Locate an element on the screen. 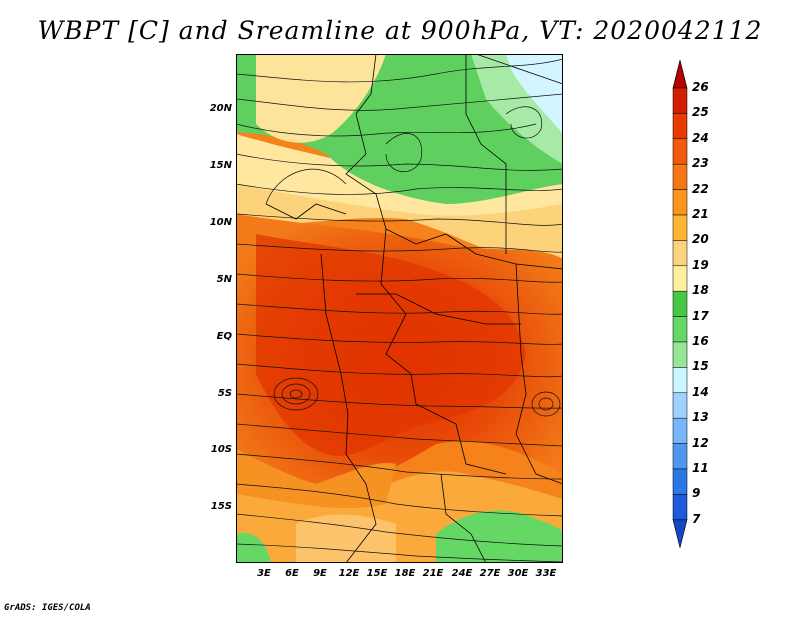 The image size is (800, 618). colorbar-tick-label: 14 is located at coordinates (700, 391).